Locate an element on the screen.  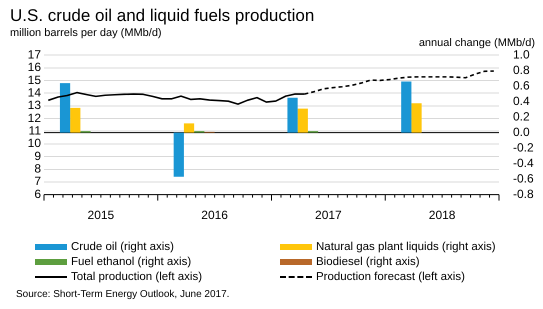
y-axis-title: million barrels per day (MMb/d) is located at coordinates (86, 33).